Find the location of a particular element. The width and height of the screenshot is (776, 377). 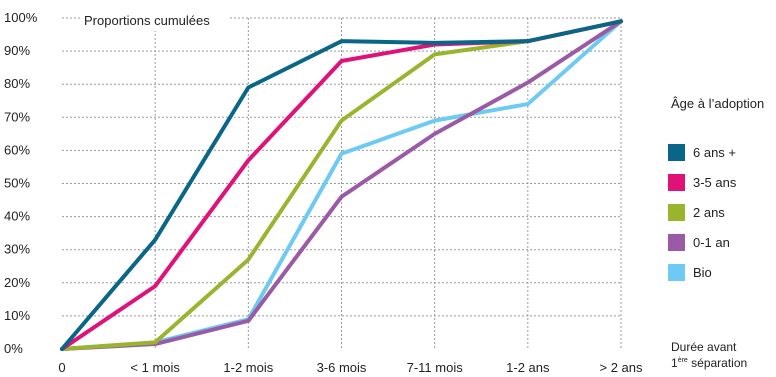

y-tick-label: 100% is located at coordinates (21, 17).